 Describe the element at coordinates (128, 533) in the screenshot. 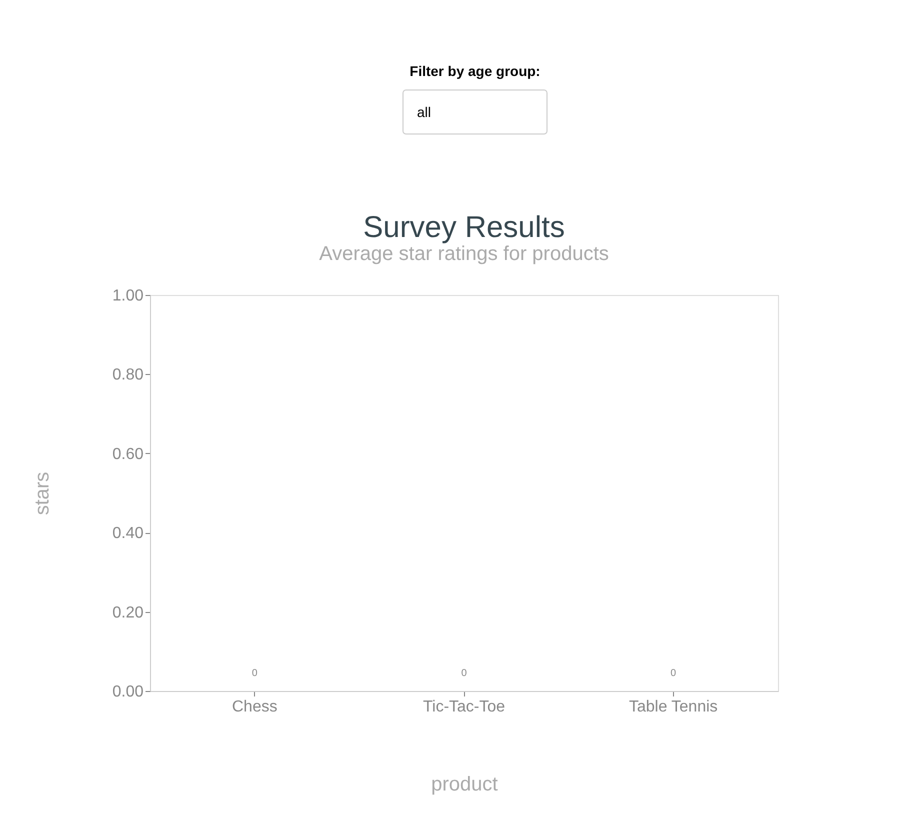

I see `y-tick-label: 0.40` at that location.